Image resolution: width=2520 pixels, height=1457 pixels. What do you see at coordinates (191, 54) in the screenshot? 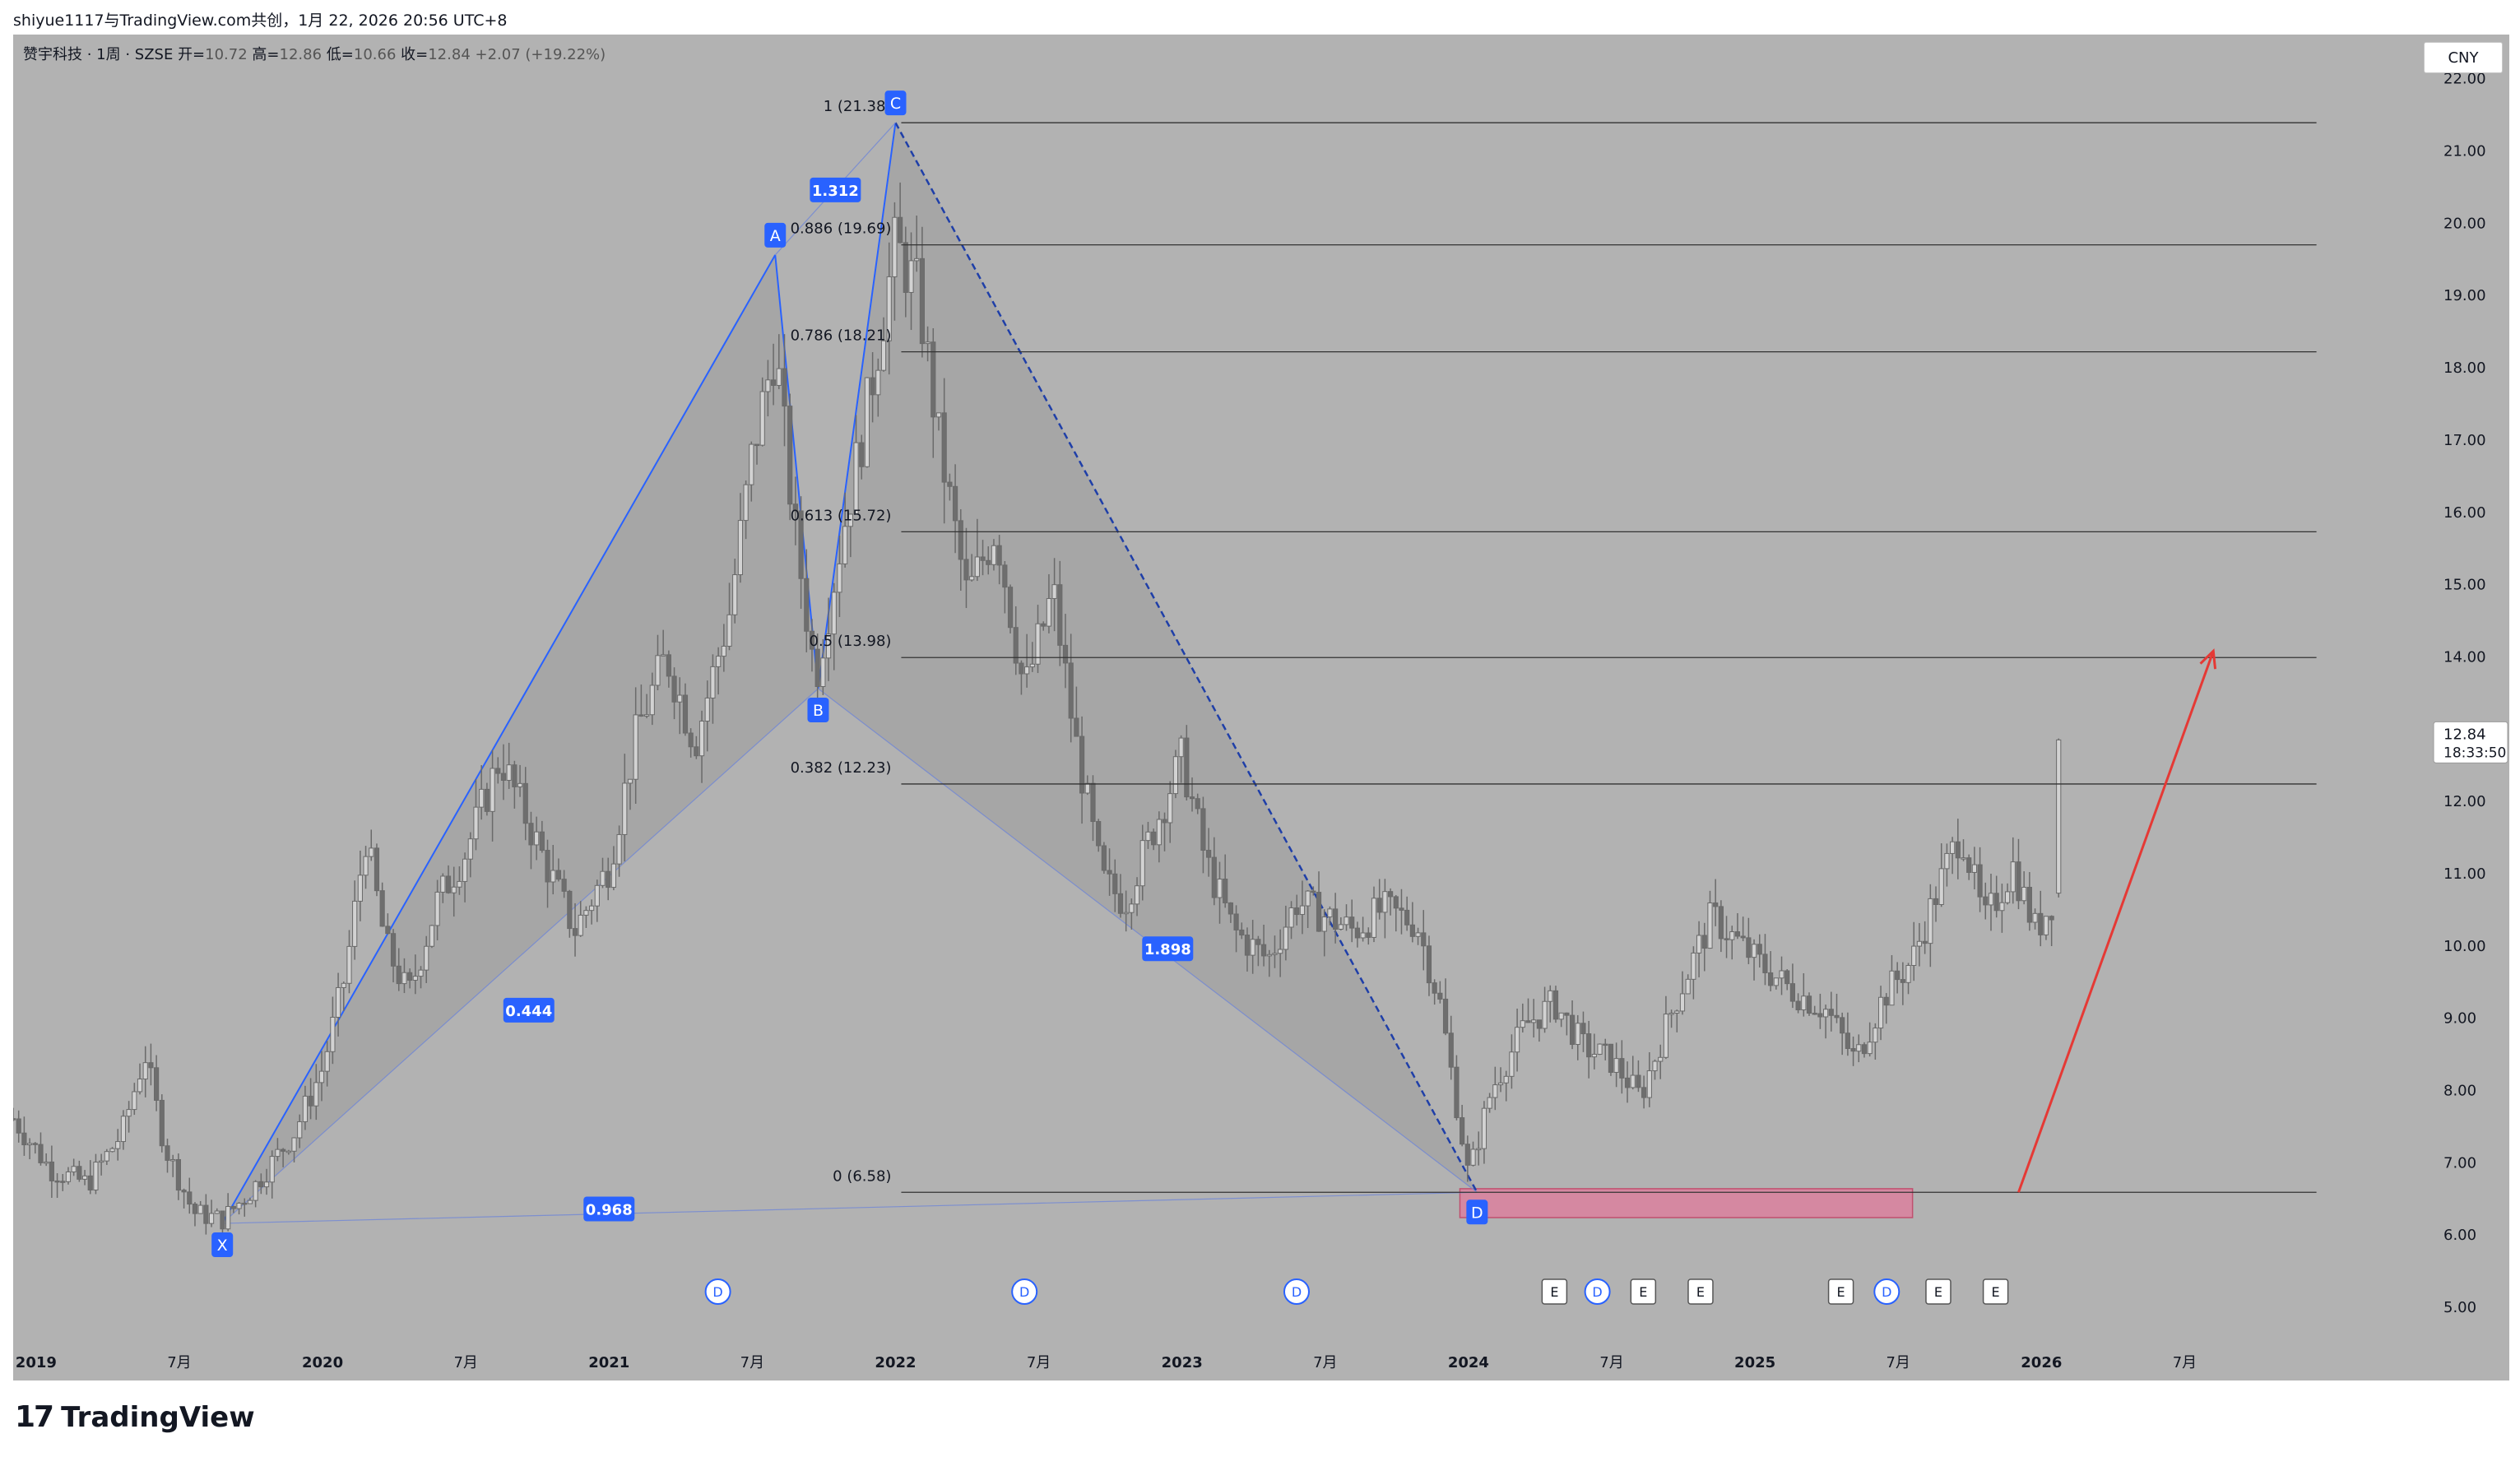
I see `legend-part-1: 开=` at bounding box center [191, 54].